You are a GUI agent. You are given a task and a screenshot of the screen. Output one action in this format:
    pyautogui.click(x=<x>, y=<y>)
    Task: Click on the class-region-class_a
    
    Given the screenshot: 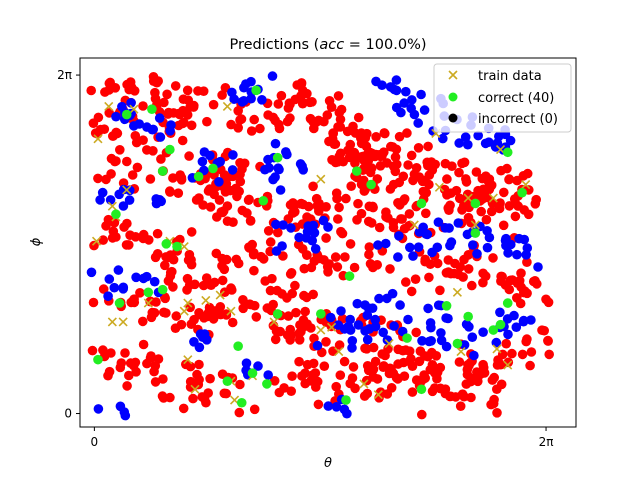 What is the action you would take?
    pyautogui.click(x=343, y=325)
    